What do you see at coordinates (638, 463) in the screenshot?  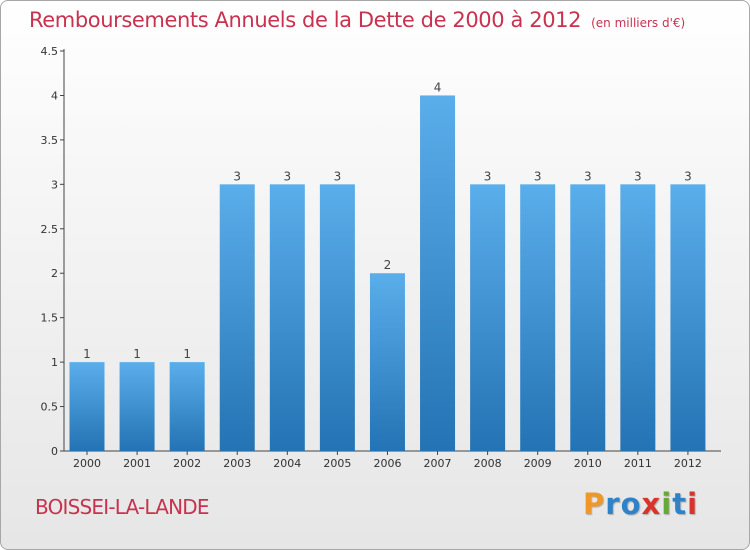 I see `x-tick-label: 2011` at bounding box center [638, 463].